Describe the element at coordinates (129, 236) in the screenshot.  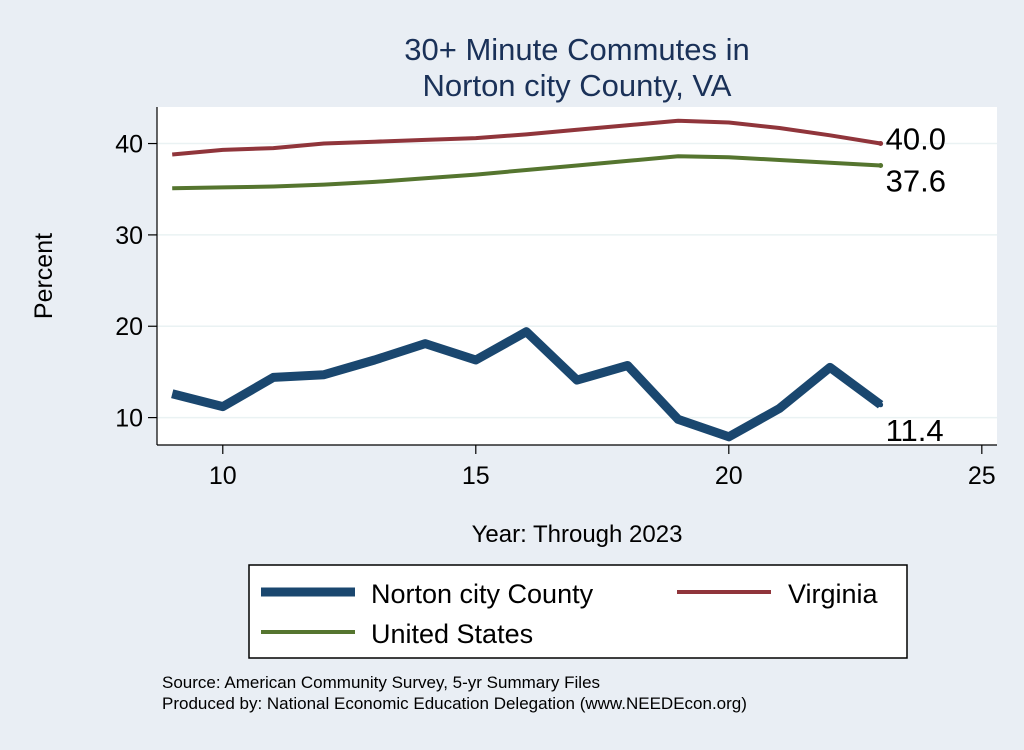
I see `y-tick-label-30: 30` at that location.